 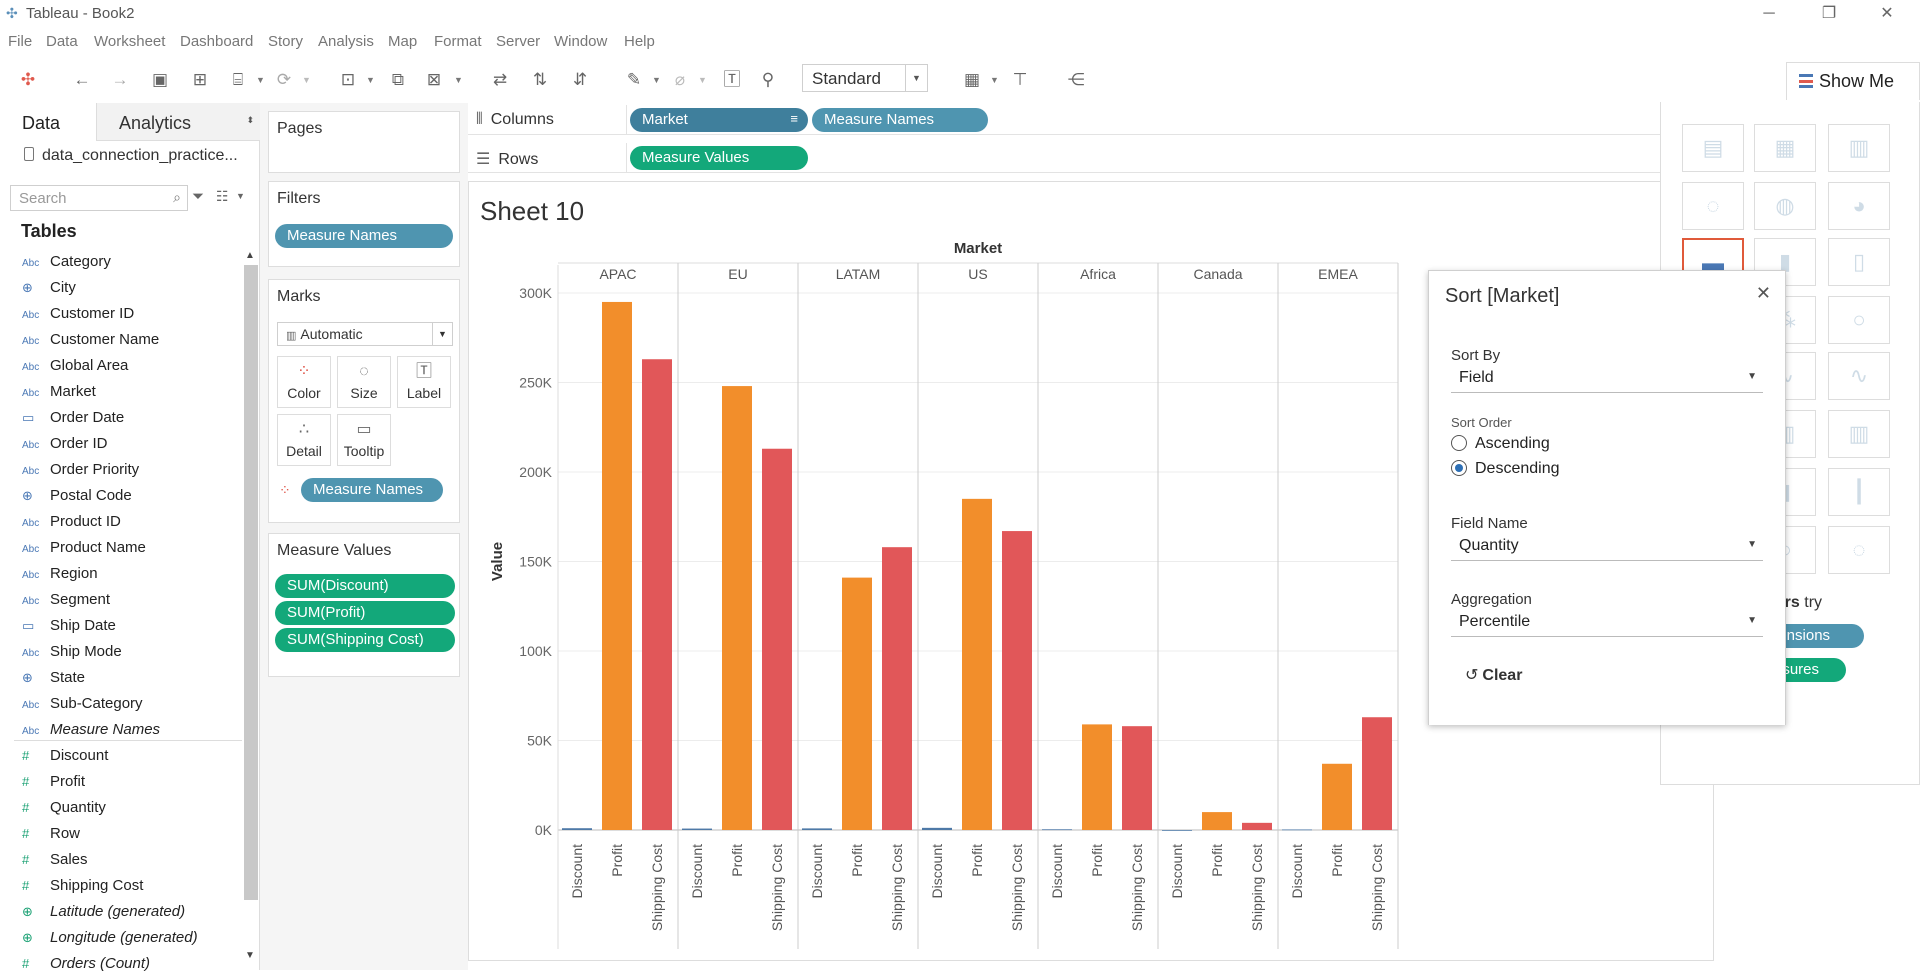 What do you see at coordinates (65, 759) in the screenshot?
I see `field-item: # Discount` at bounding box center [65, 759].